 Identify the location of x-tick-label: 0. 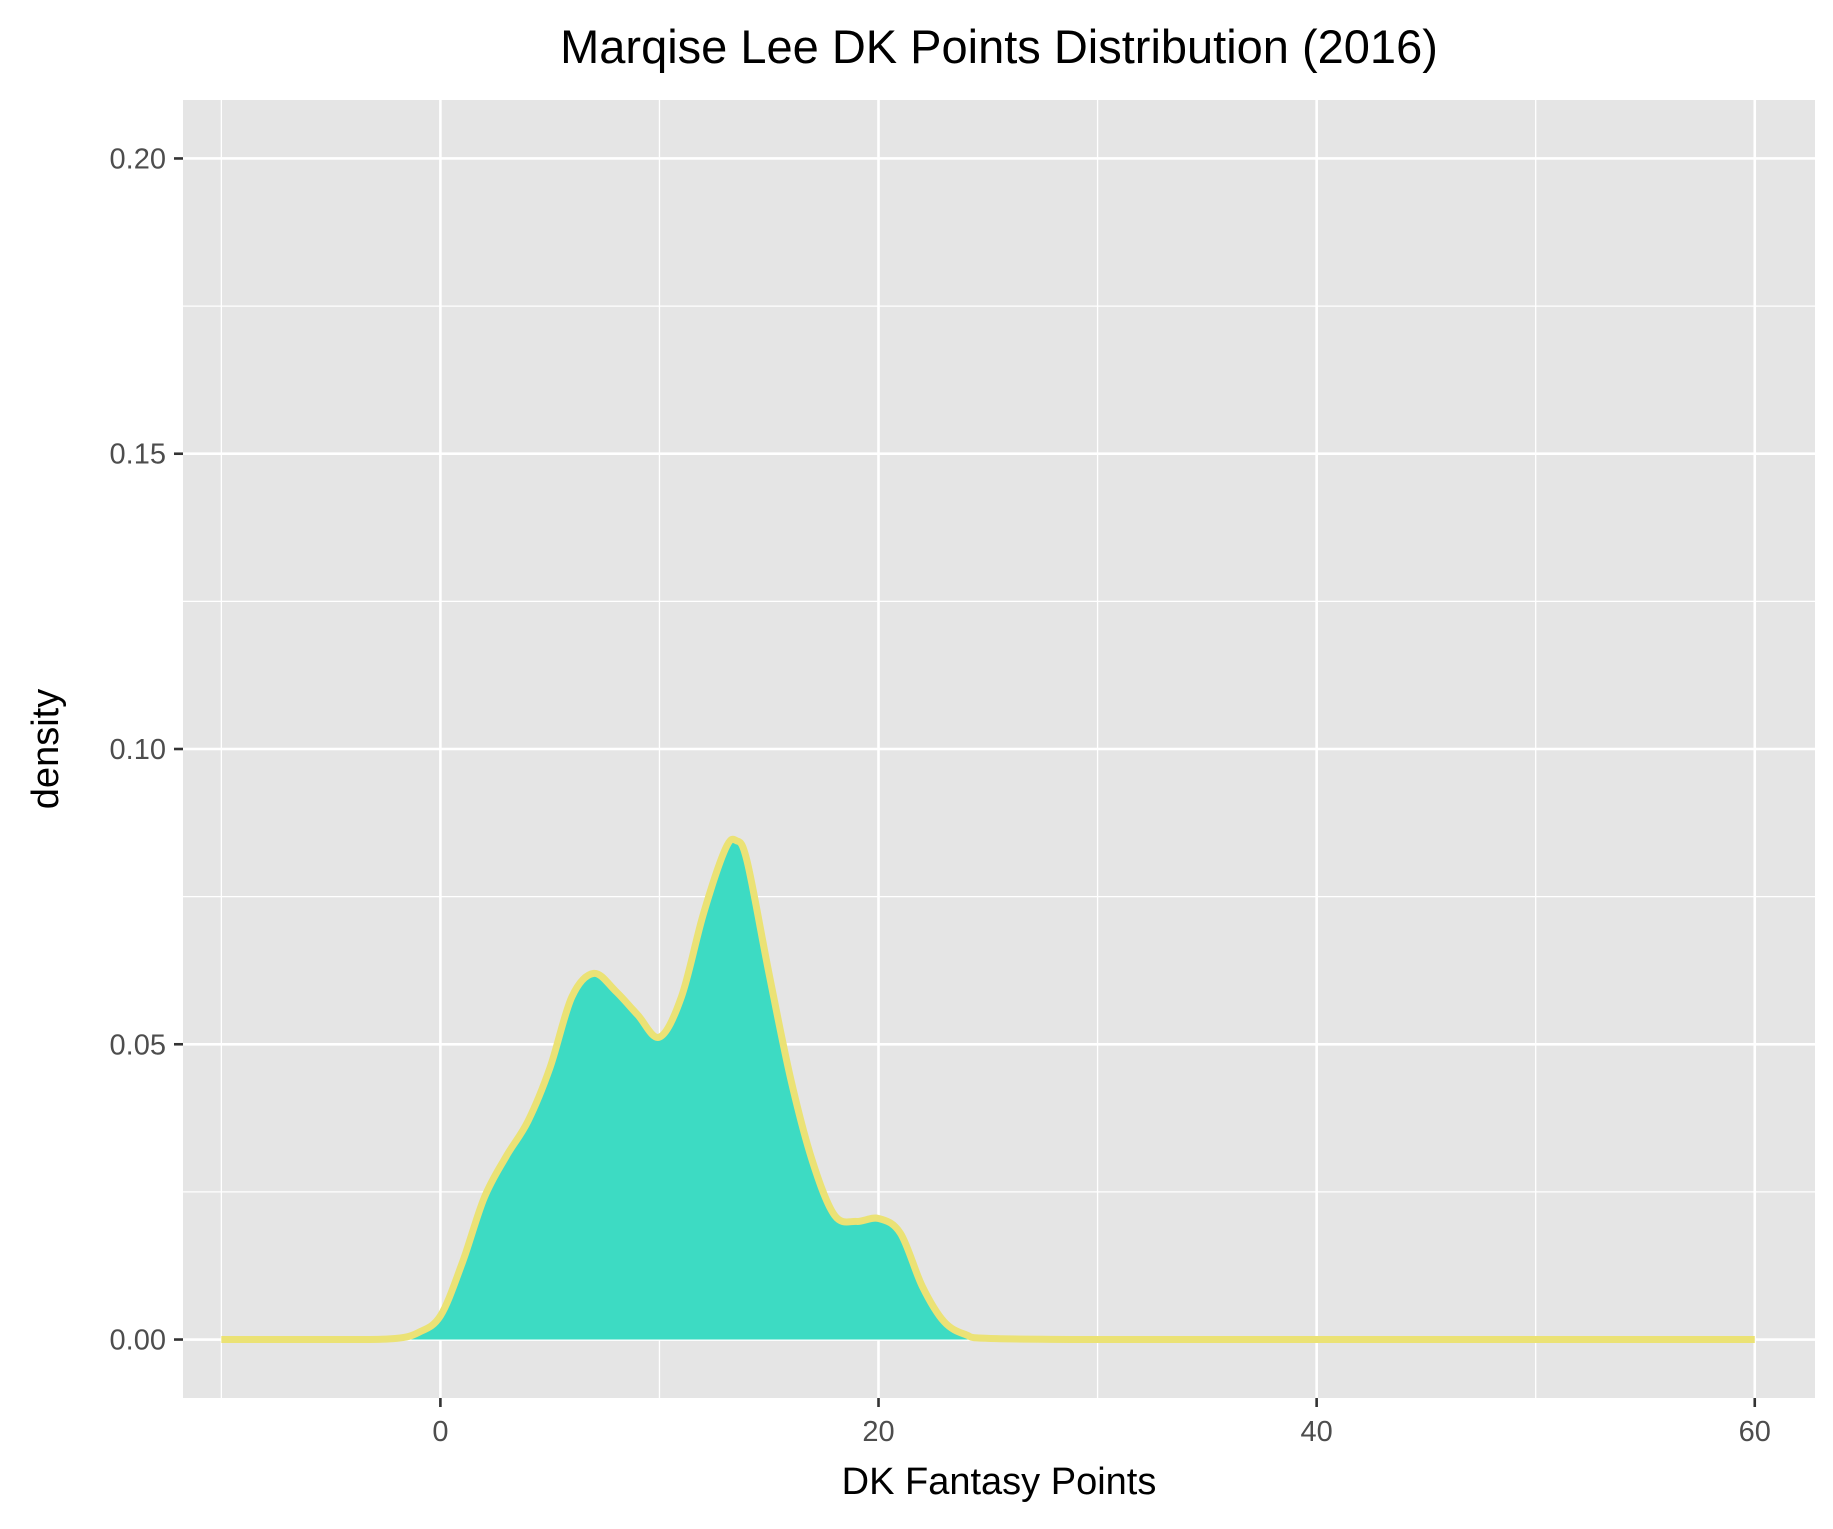
(440, 1432).